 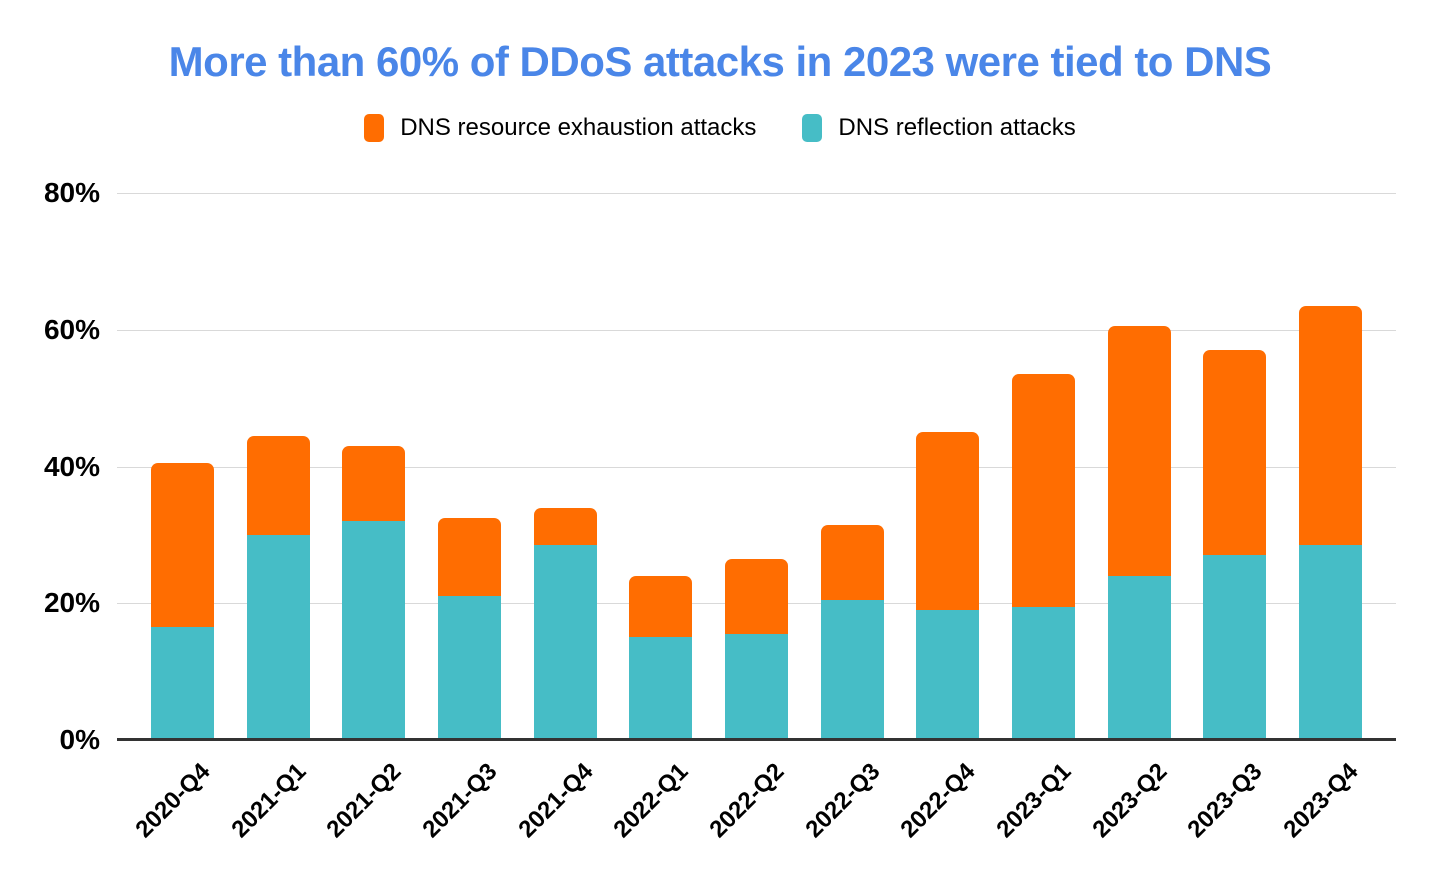 I want to click on legend-swatch-exhaustion, so click(x=374, y=128).